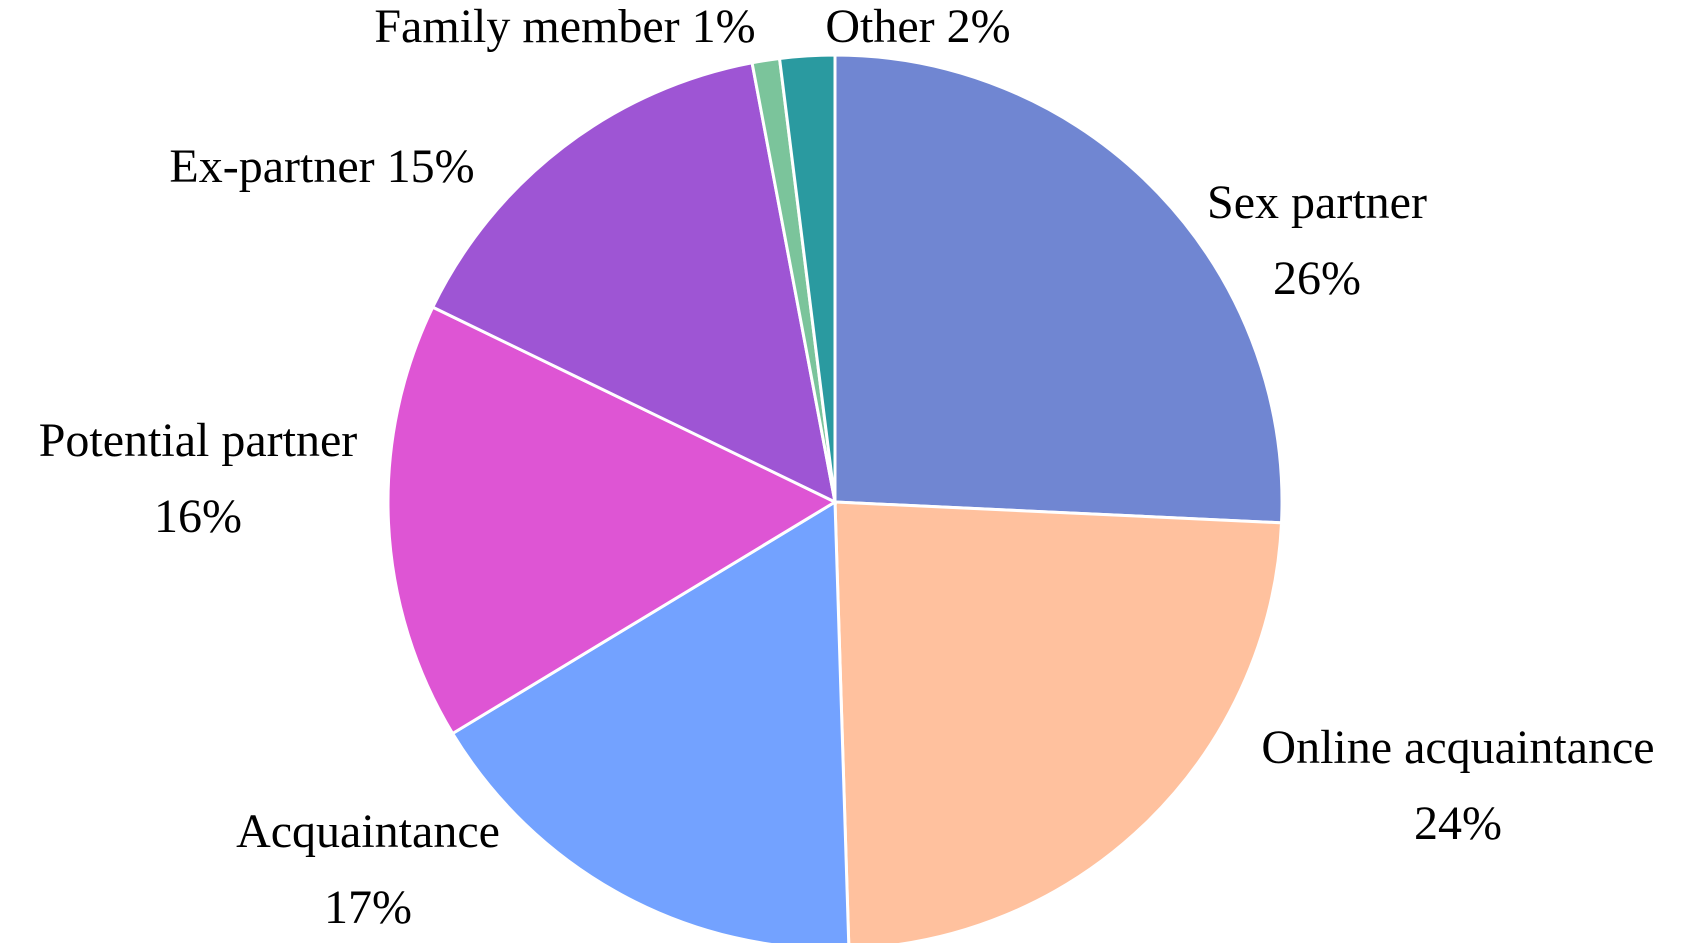  I want to click on slice-label: Online acquaintance, so click(1457, 747).